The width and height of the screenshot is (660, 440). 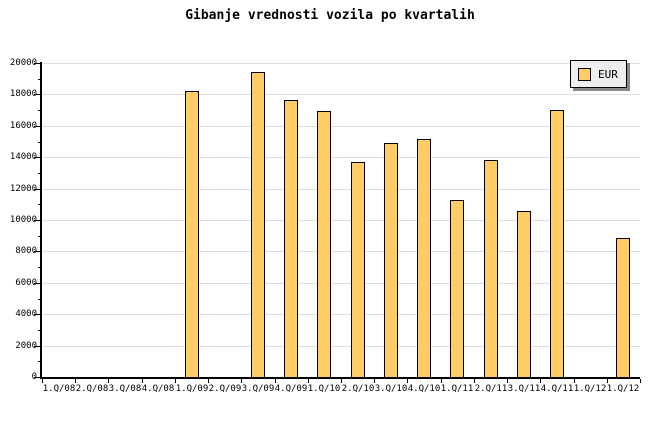 What do you see at coordinates (23, 157) in the screenshot?
I see `y-axis-tick-label: 14000` at bounding box center [23, 157].